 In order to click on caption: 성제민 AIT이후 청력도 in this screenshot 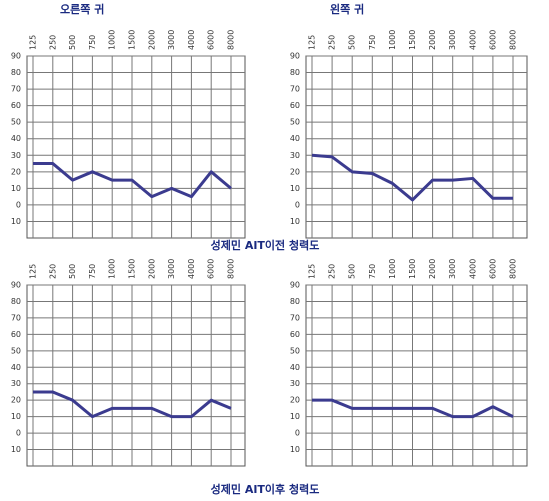, I will do `click(265, 489)`.